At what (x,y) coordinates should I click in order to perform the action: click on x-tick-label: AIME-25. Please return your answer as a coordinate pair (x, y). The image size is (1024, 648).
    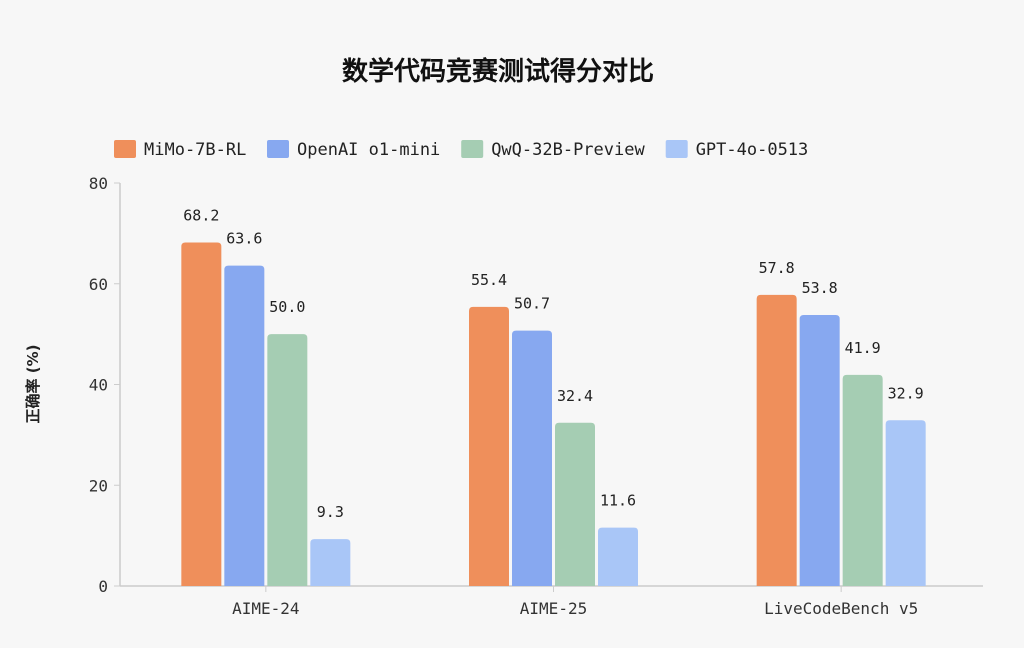
    Looking at the image, I should click on (553, 608).